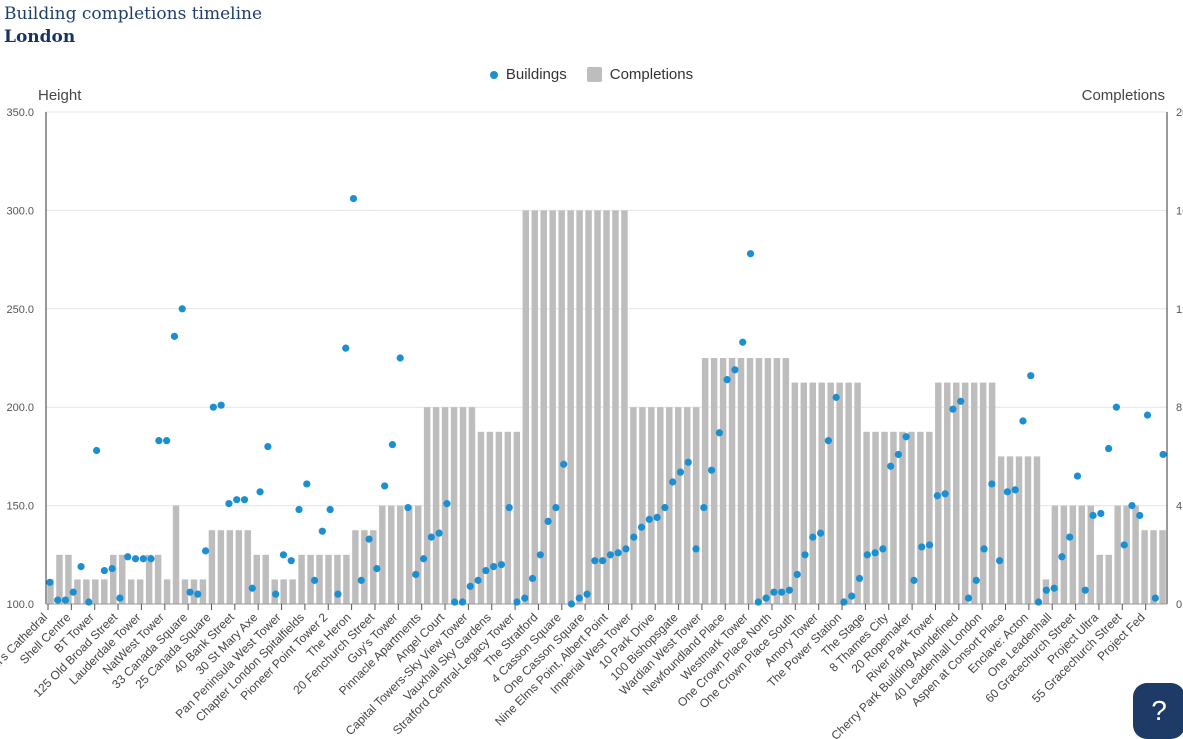 This screenshot has height=739, width=1183. Describe the element at coordinates (1158, 711) in the screenshot. I see `help-button: ?` at that location.